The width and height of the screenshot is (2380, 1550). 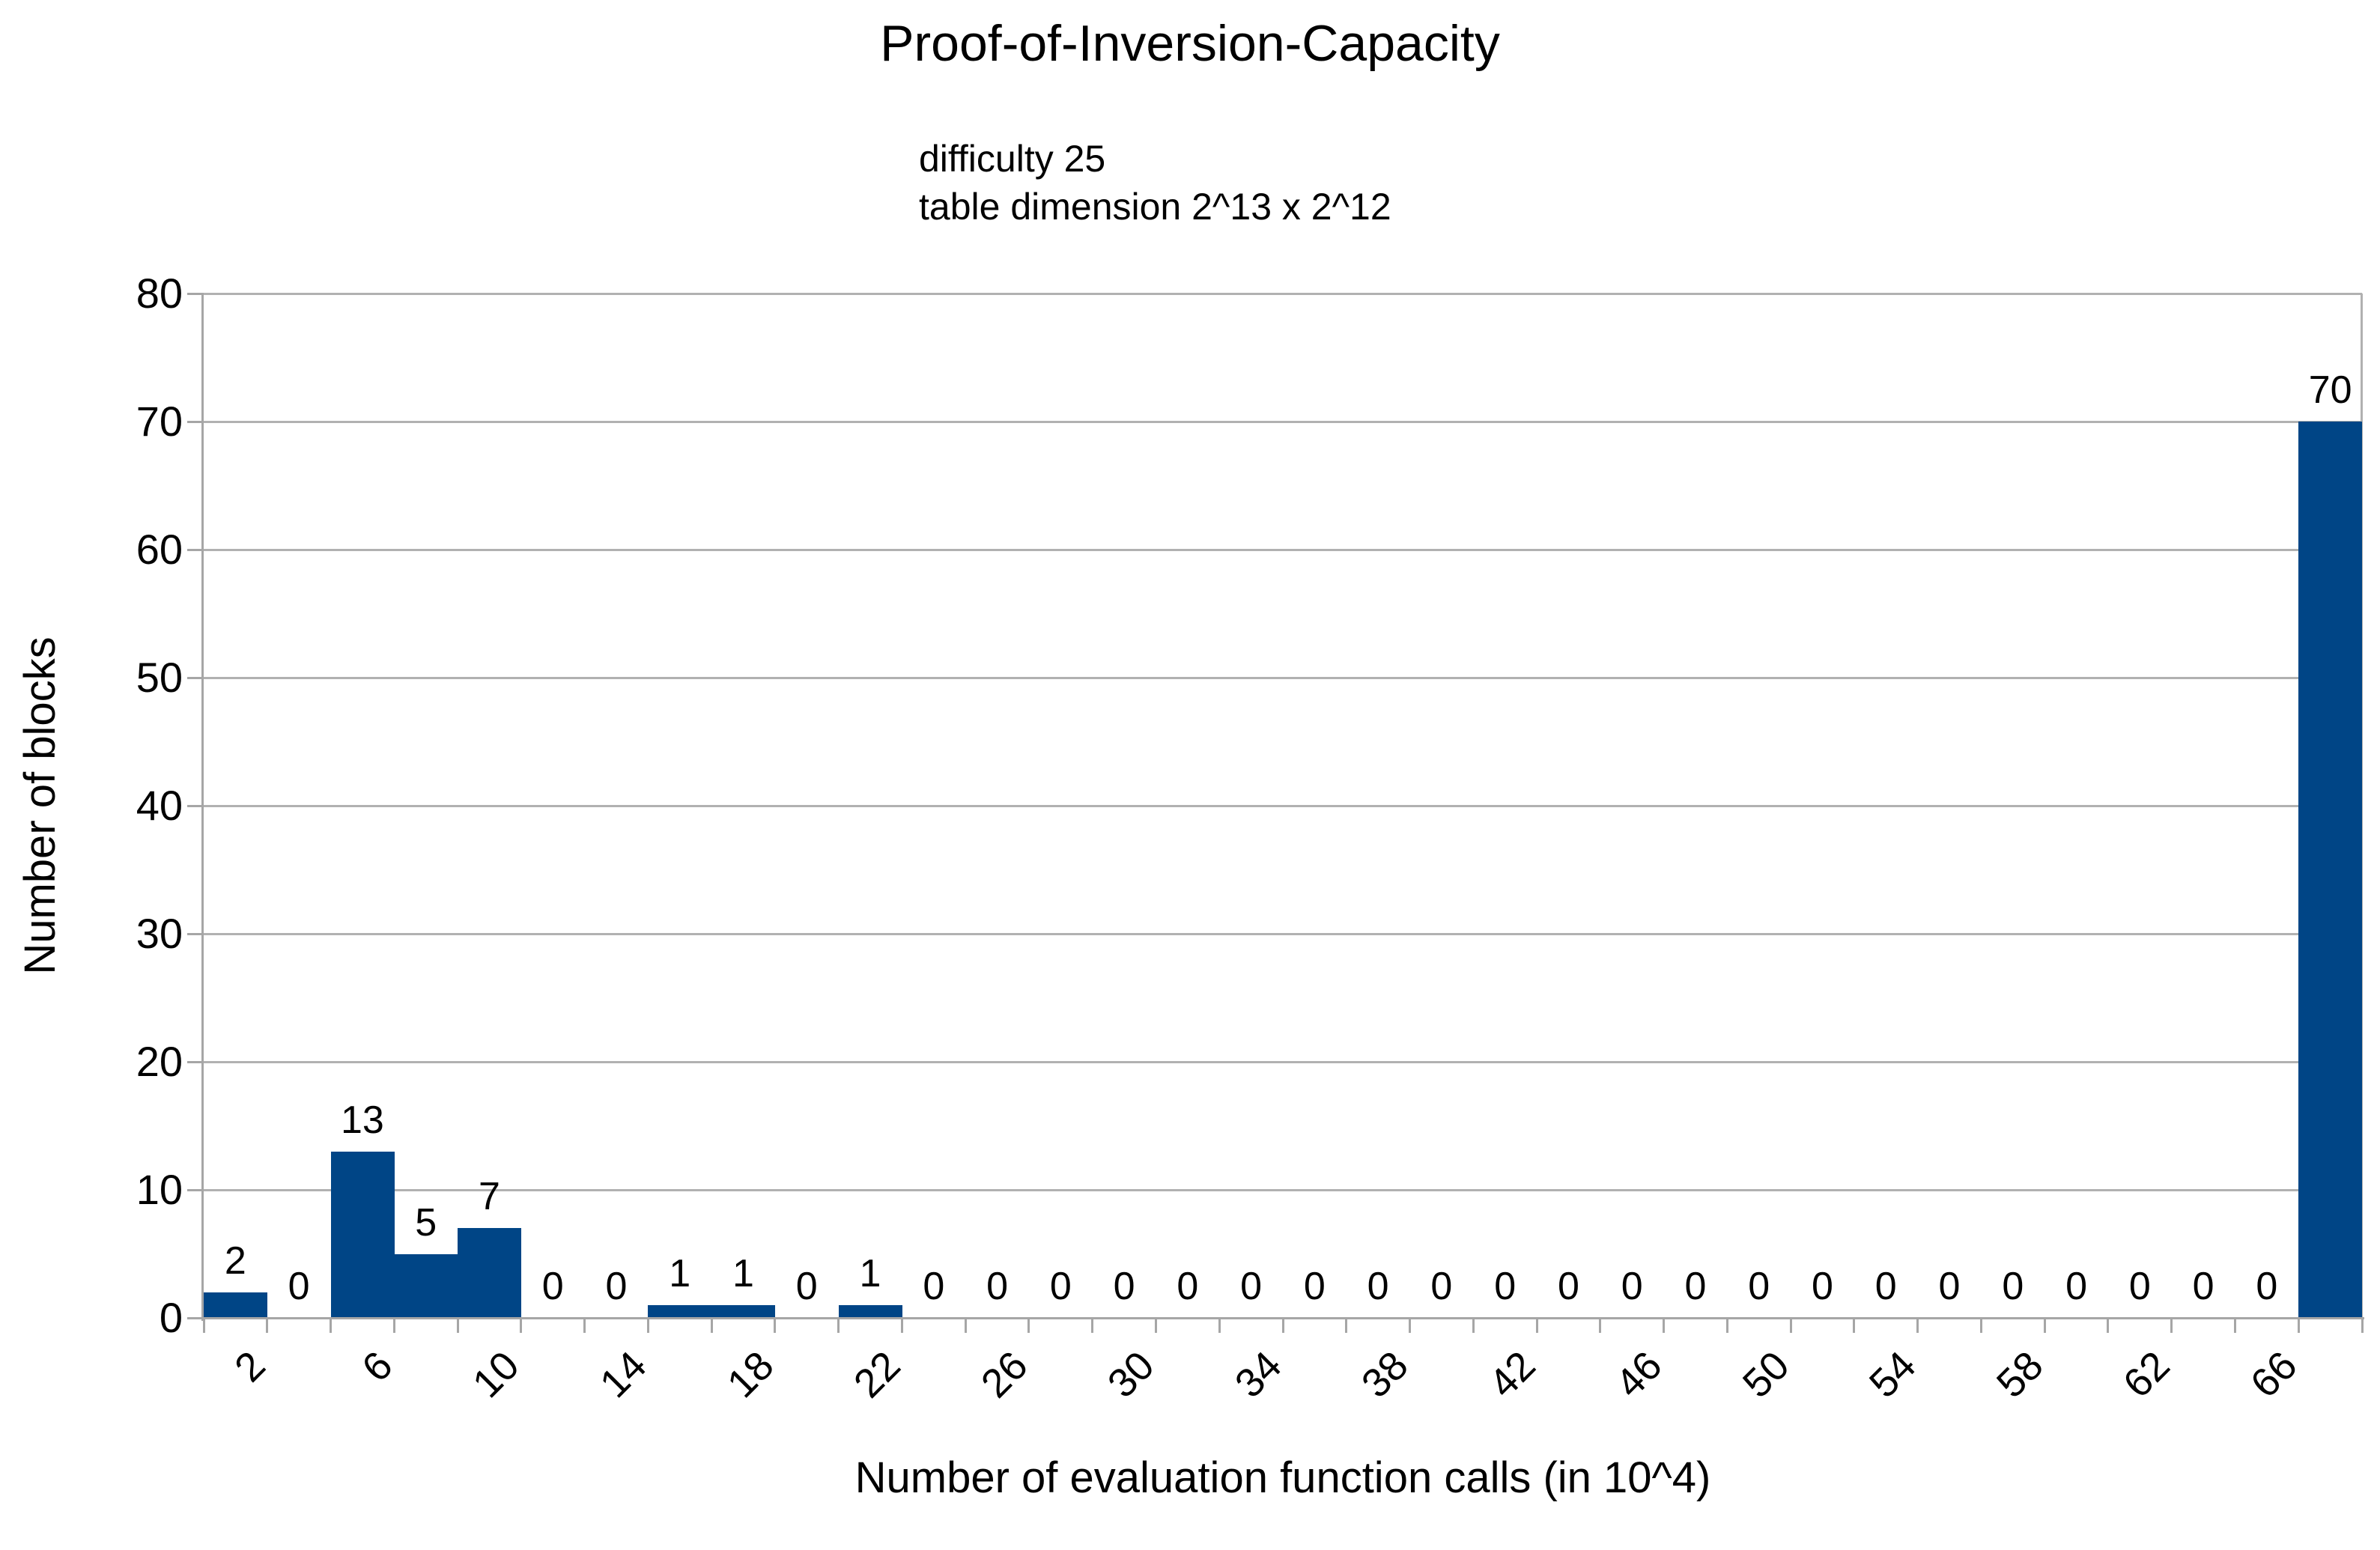 I want to click on bar-value-label: 70, so click(x=2330, y=390).